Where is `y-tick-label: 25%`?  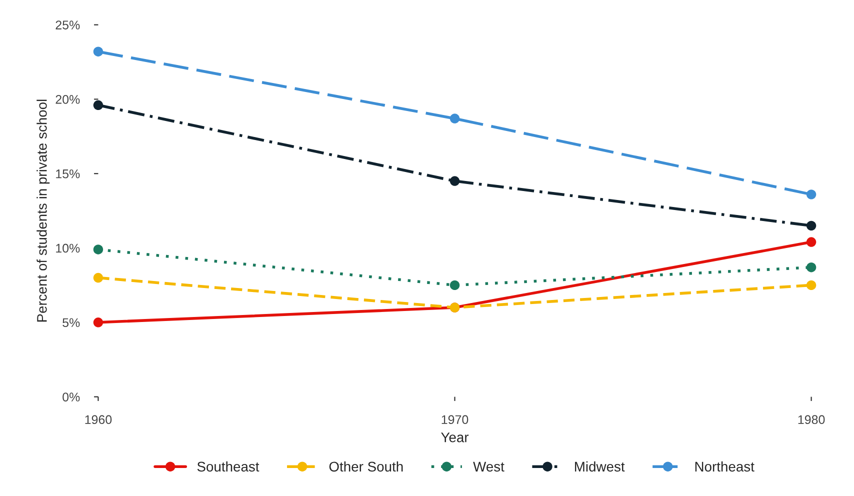
y-tick-label: 25% is located at coordinates (68, 25).